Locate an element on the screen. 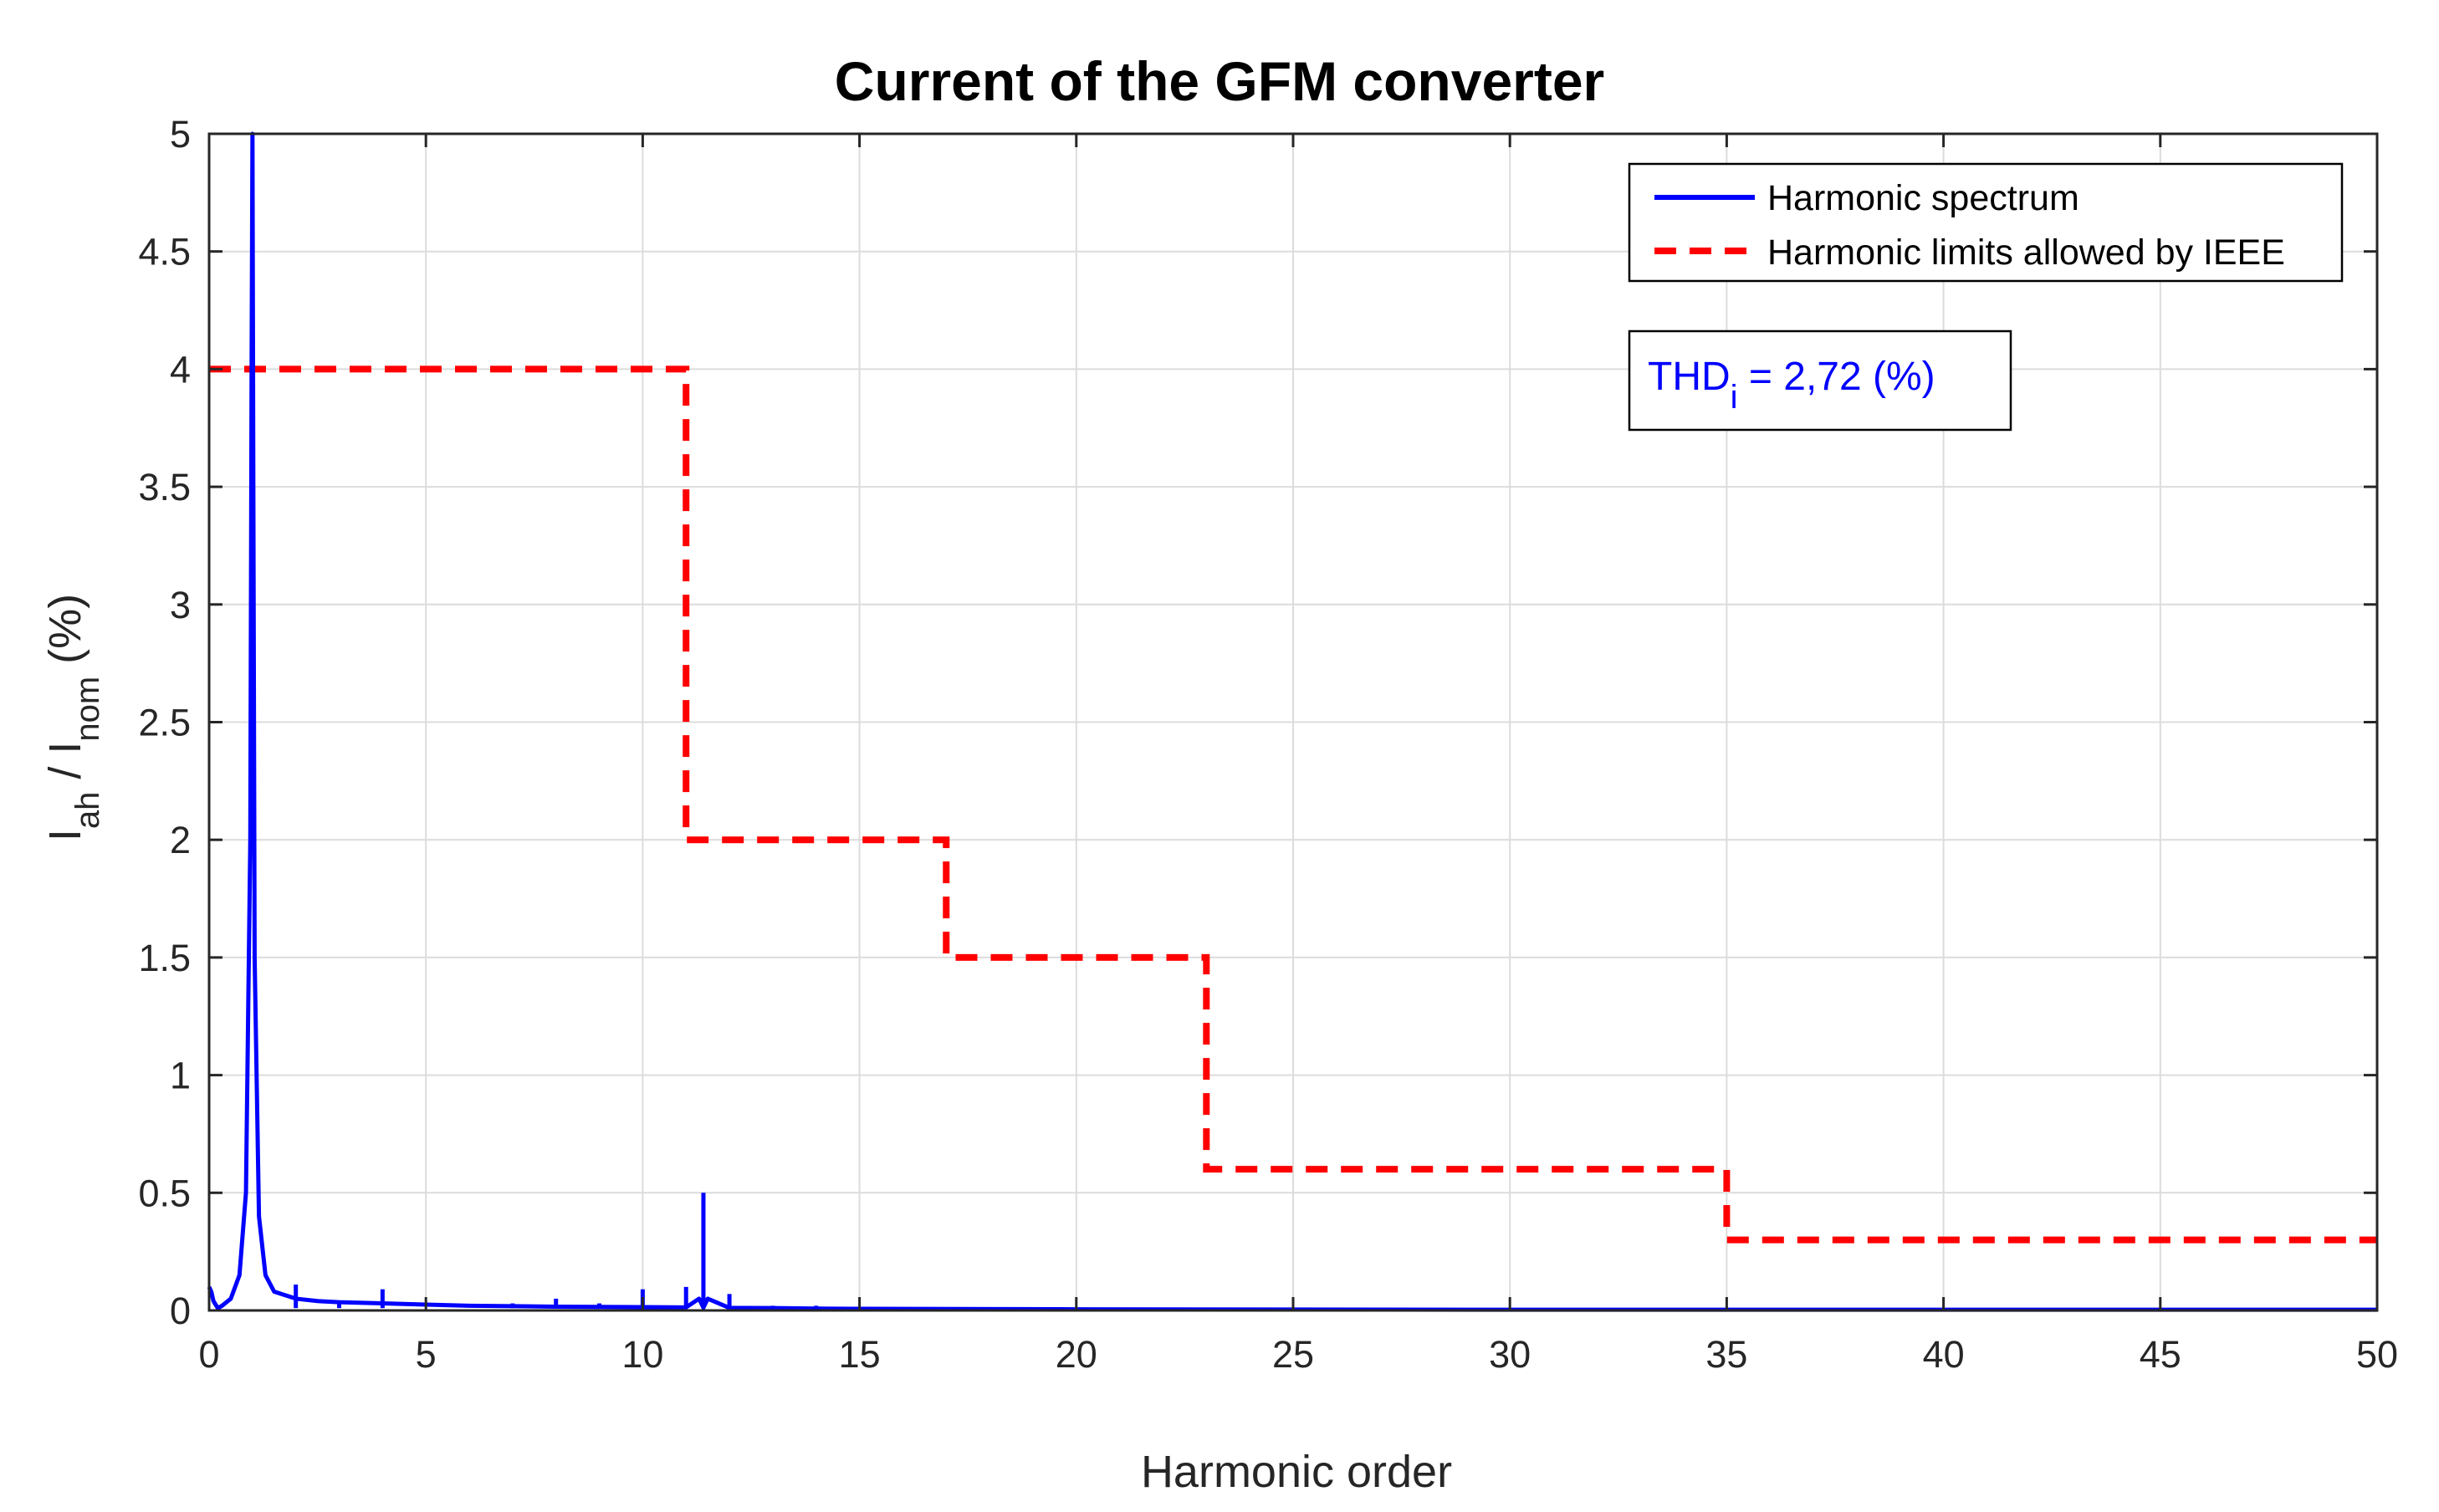  y-tick-label: 2.5 is located at coordinates (165, 723).